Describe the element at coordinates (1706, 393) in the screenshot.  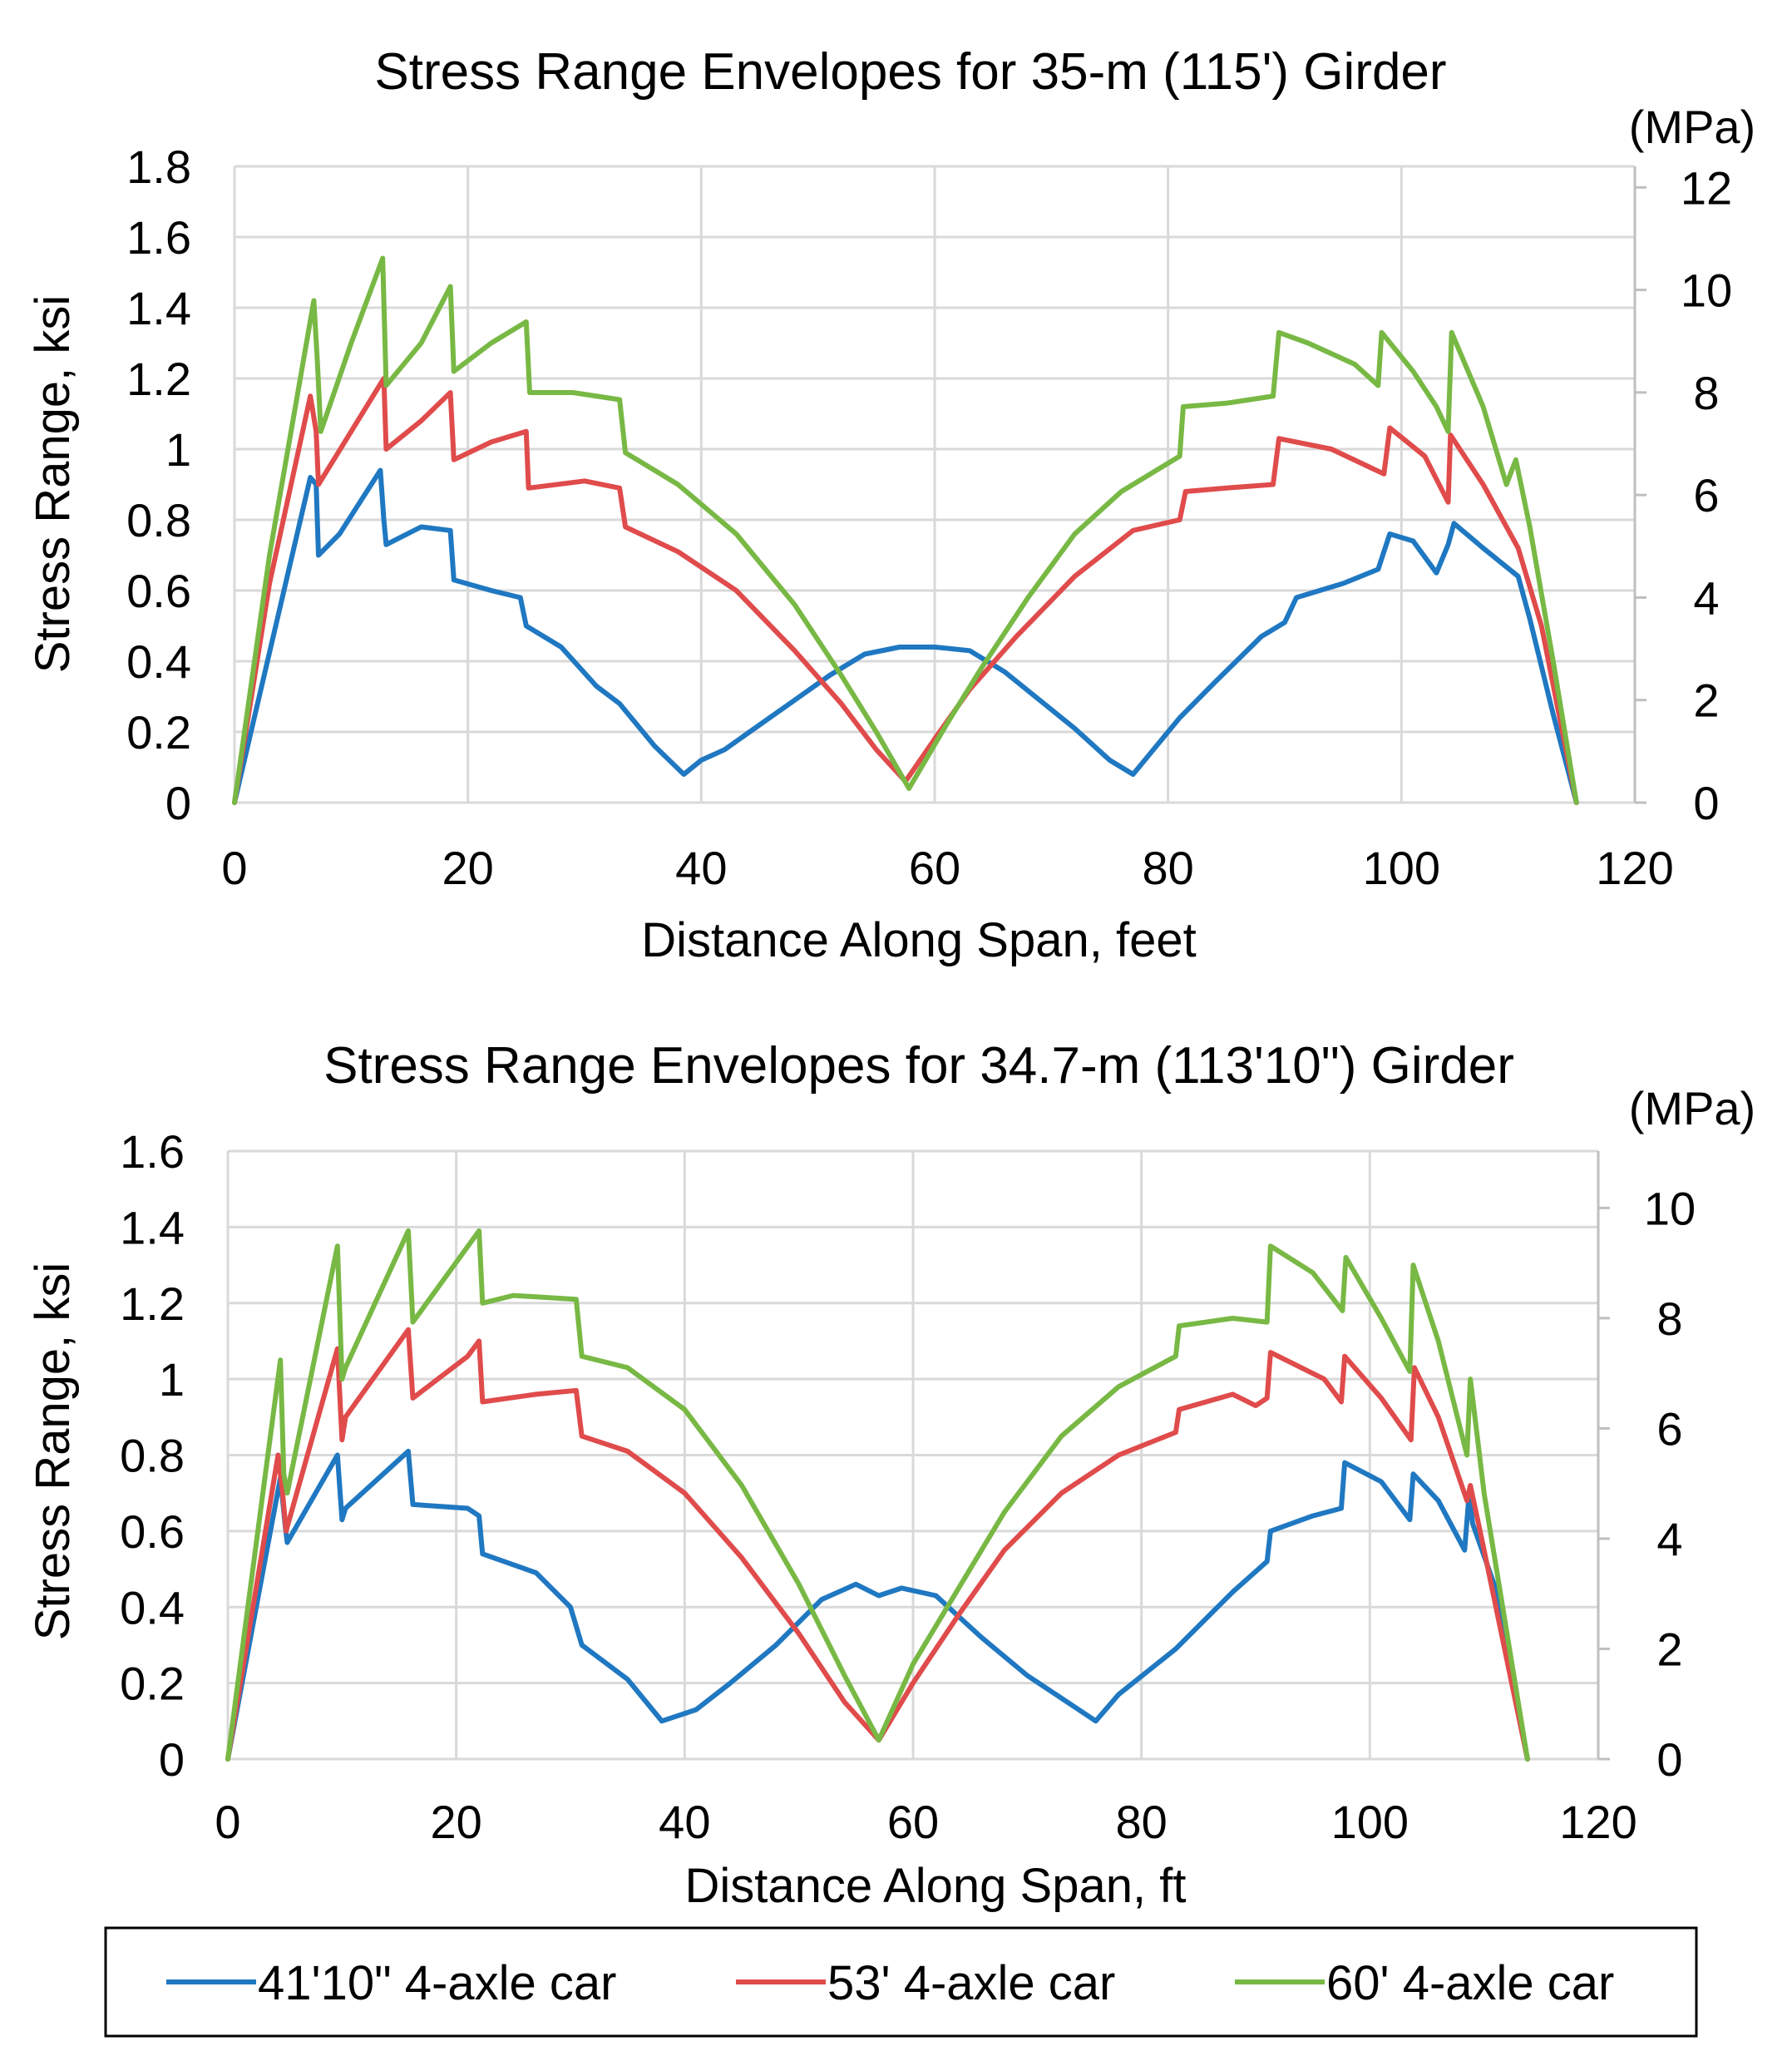
I see `chart-1-y2-tick-label: 8` at that location.